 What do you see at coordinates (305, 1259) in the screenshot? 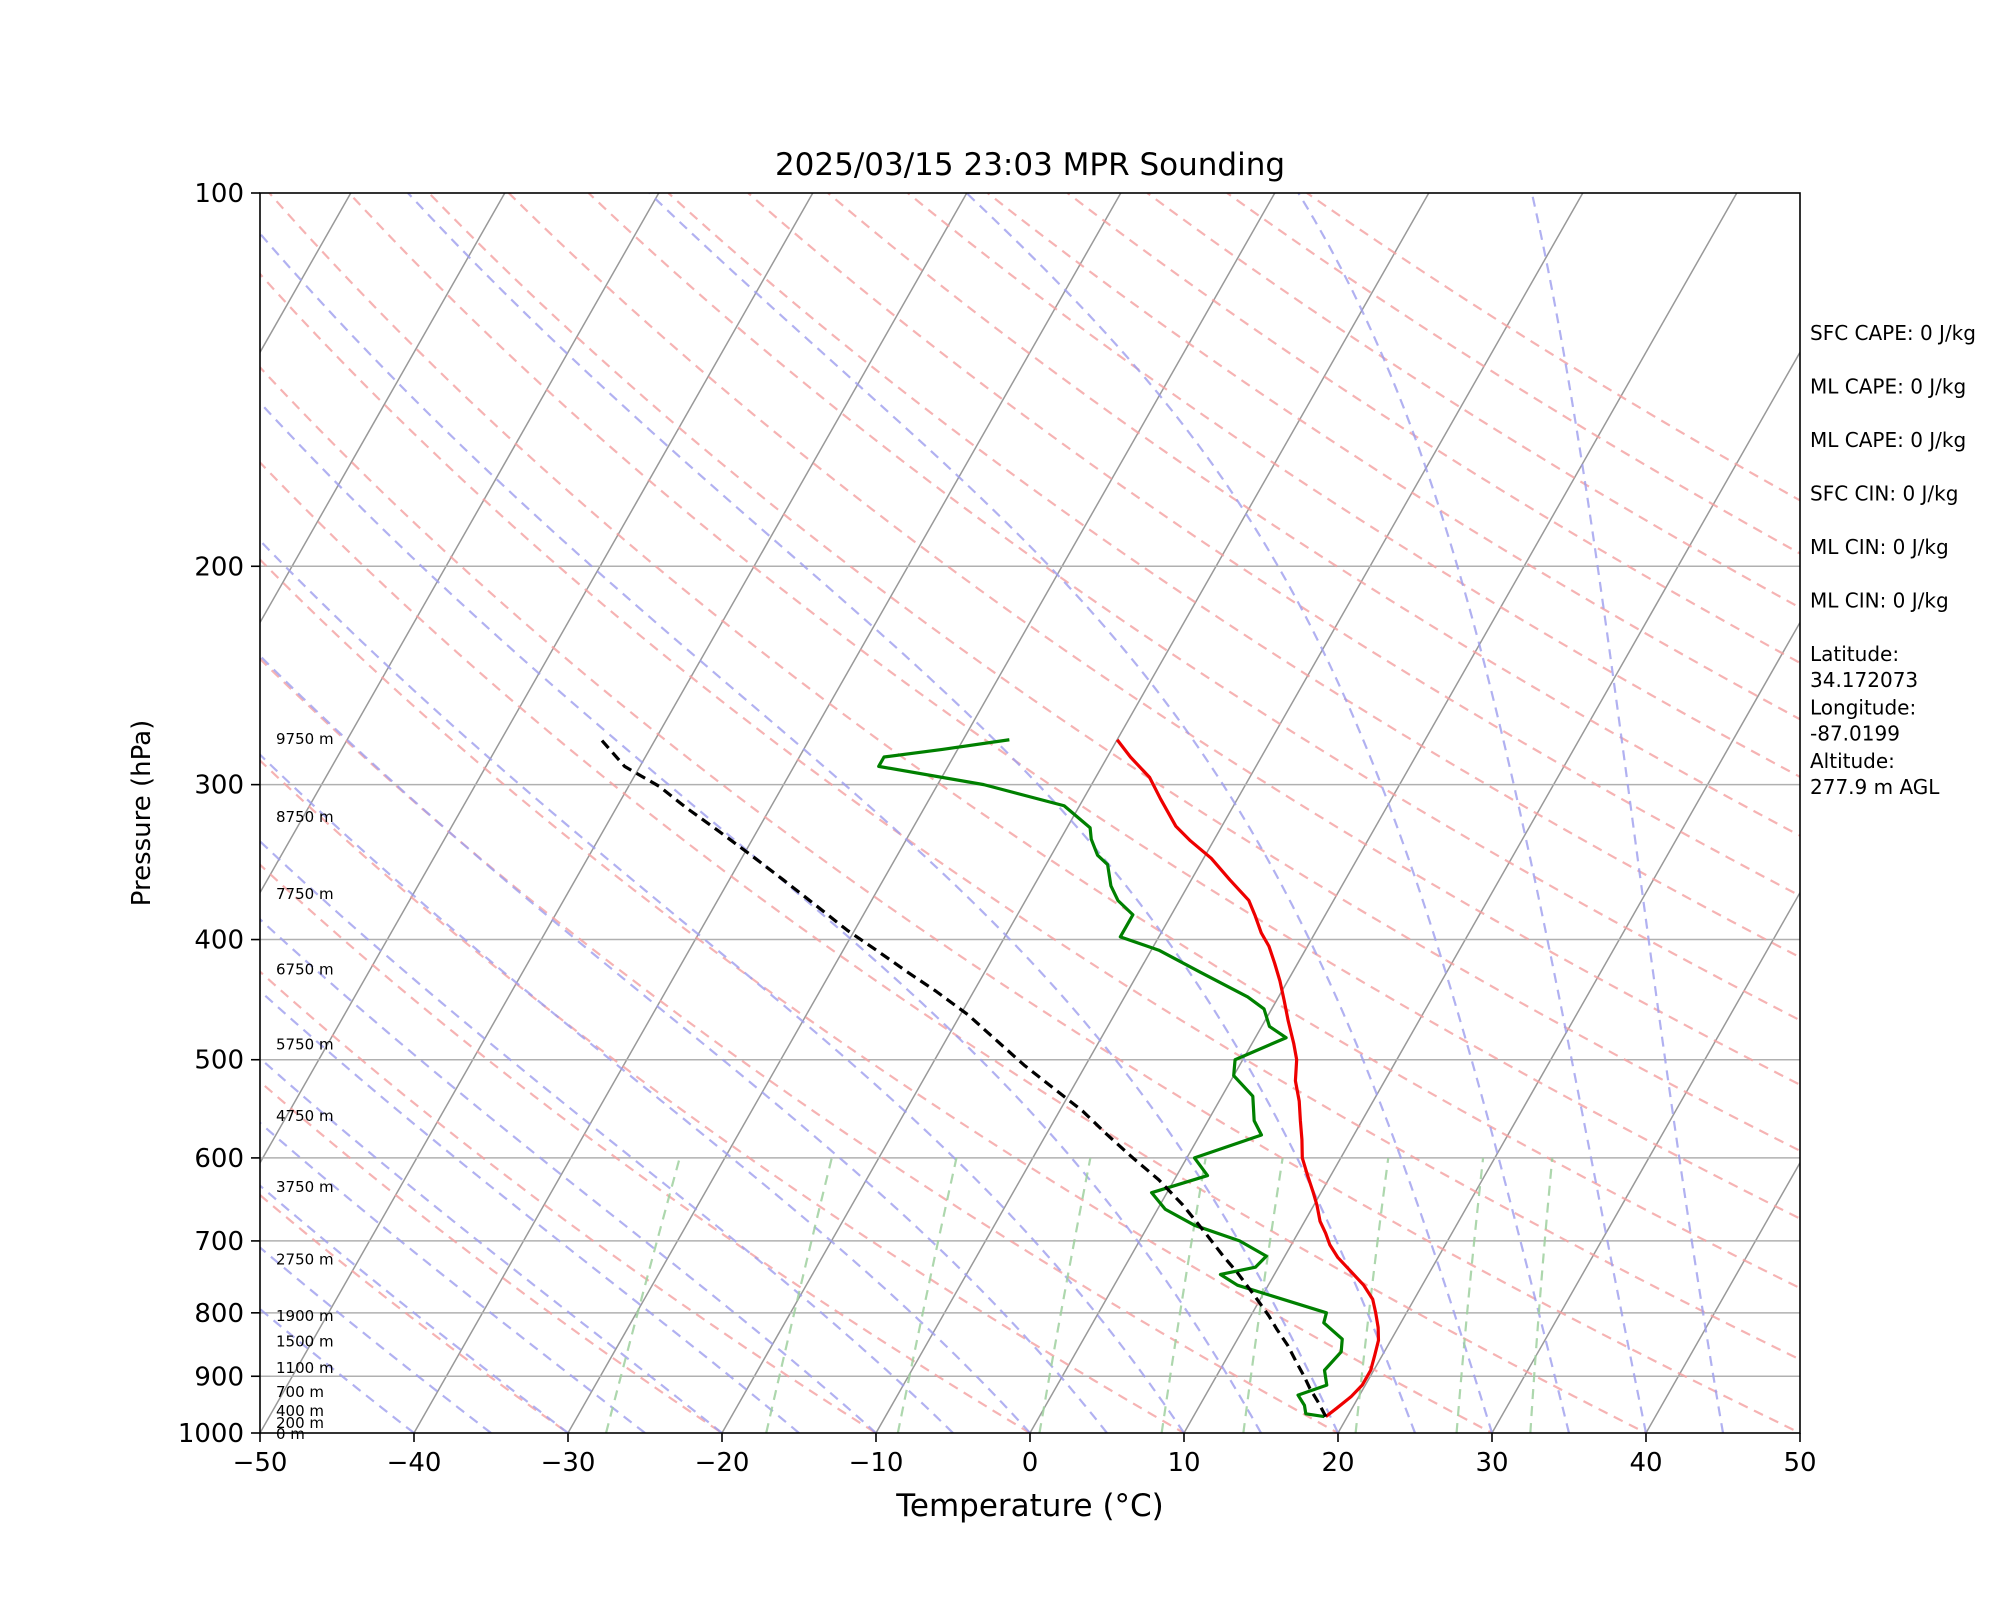
I see `height-label: 2750 m` at bounding box center [305, 1259].